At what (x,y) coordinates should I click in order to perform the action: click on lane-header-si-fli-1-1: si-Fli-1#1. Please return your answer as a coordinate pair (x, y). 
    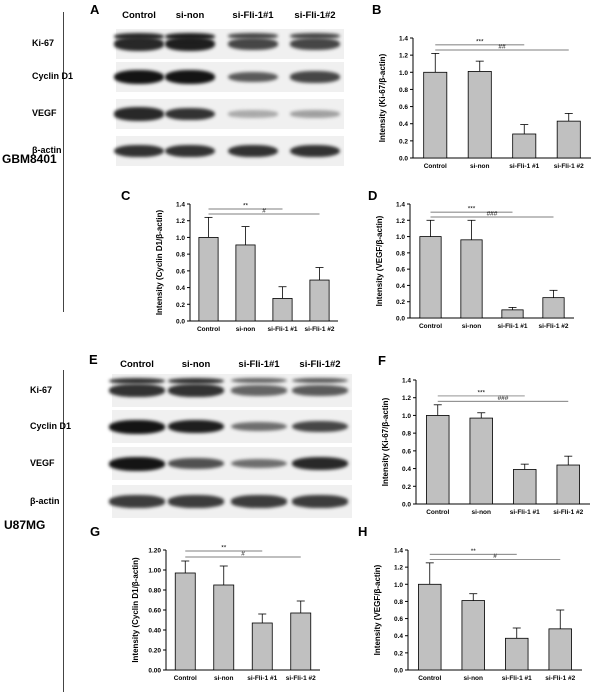
    Looking at the image, I should click on (253, 15).